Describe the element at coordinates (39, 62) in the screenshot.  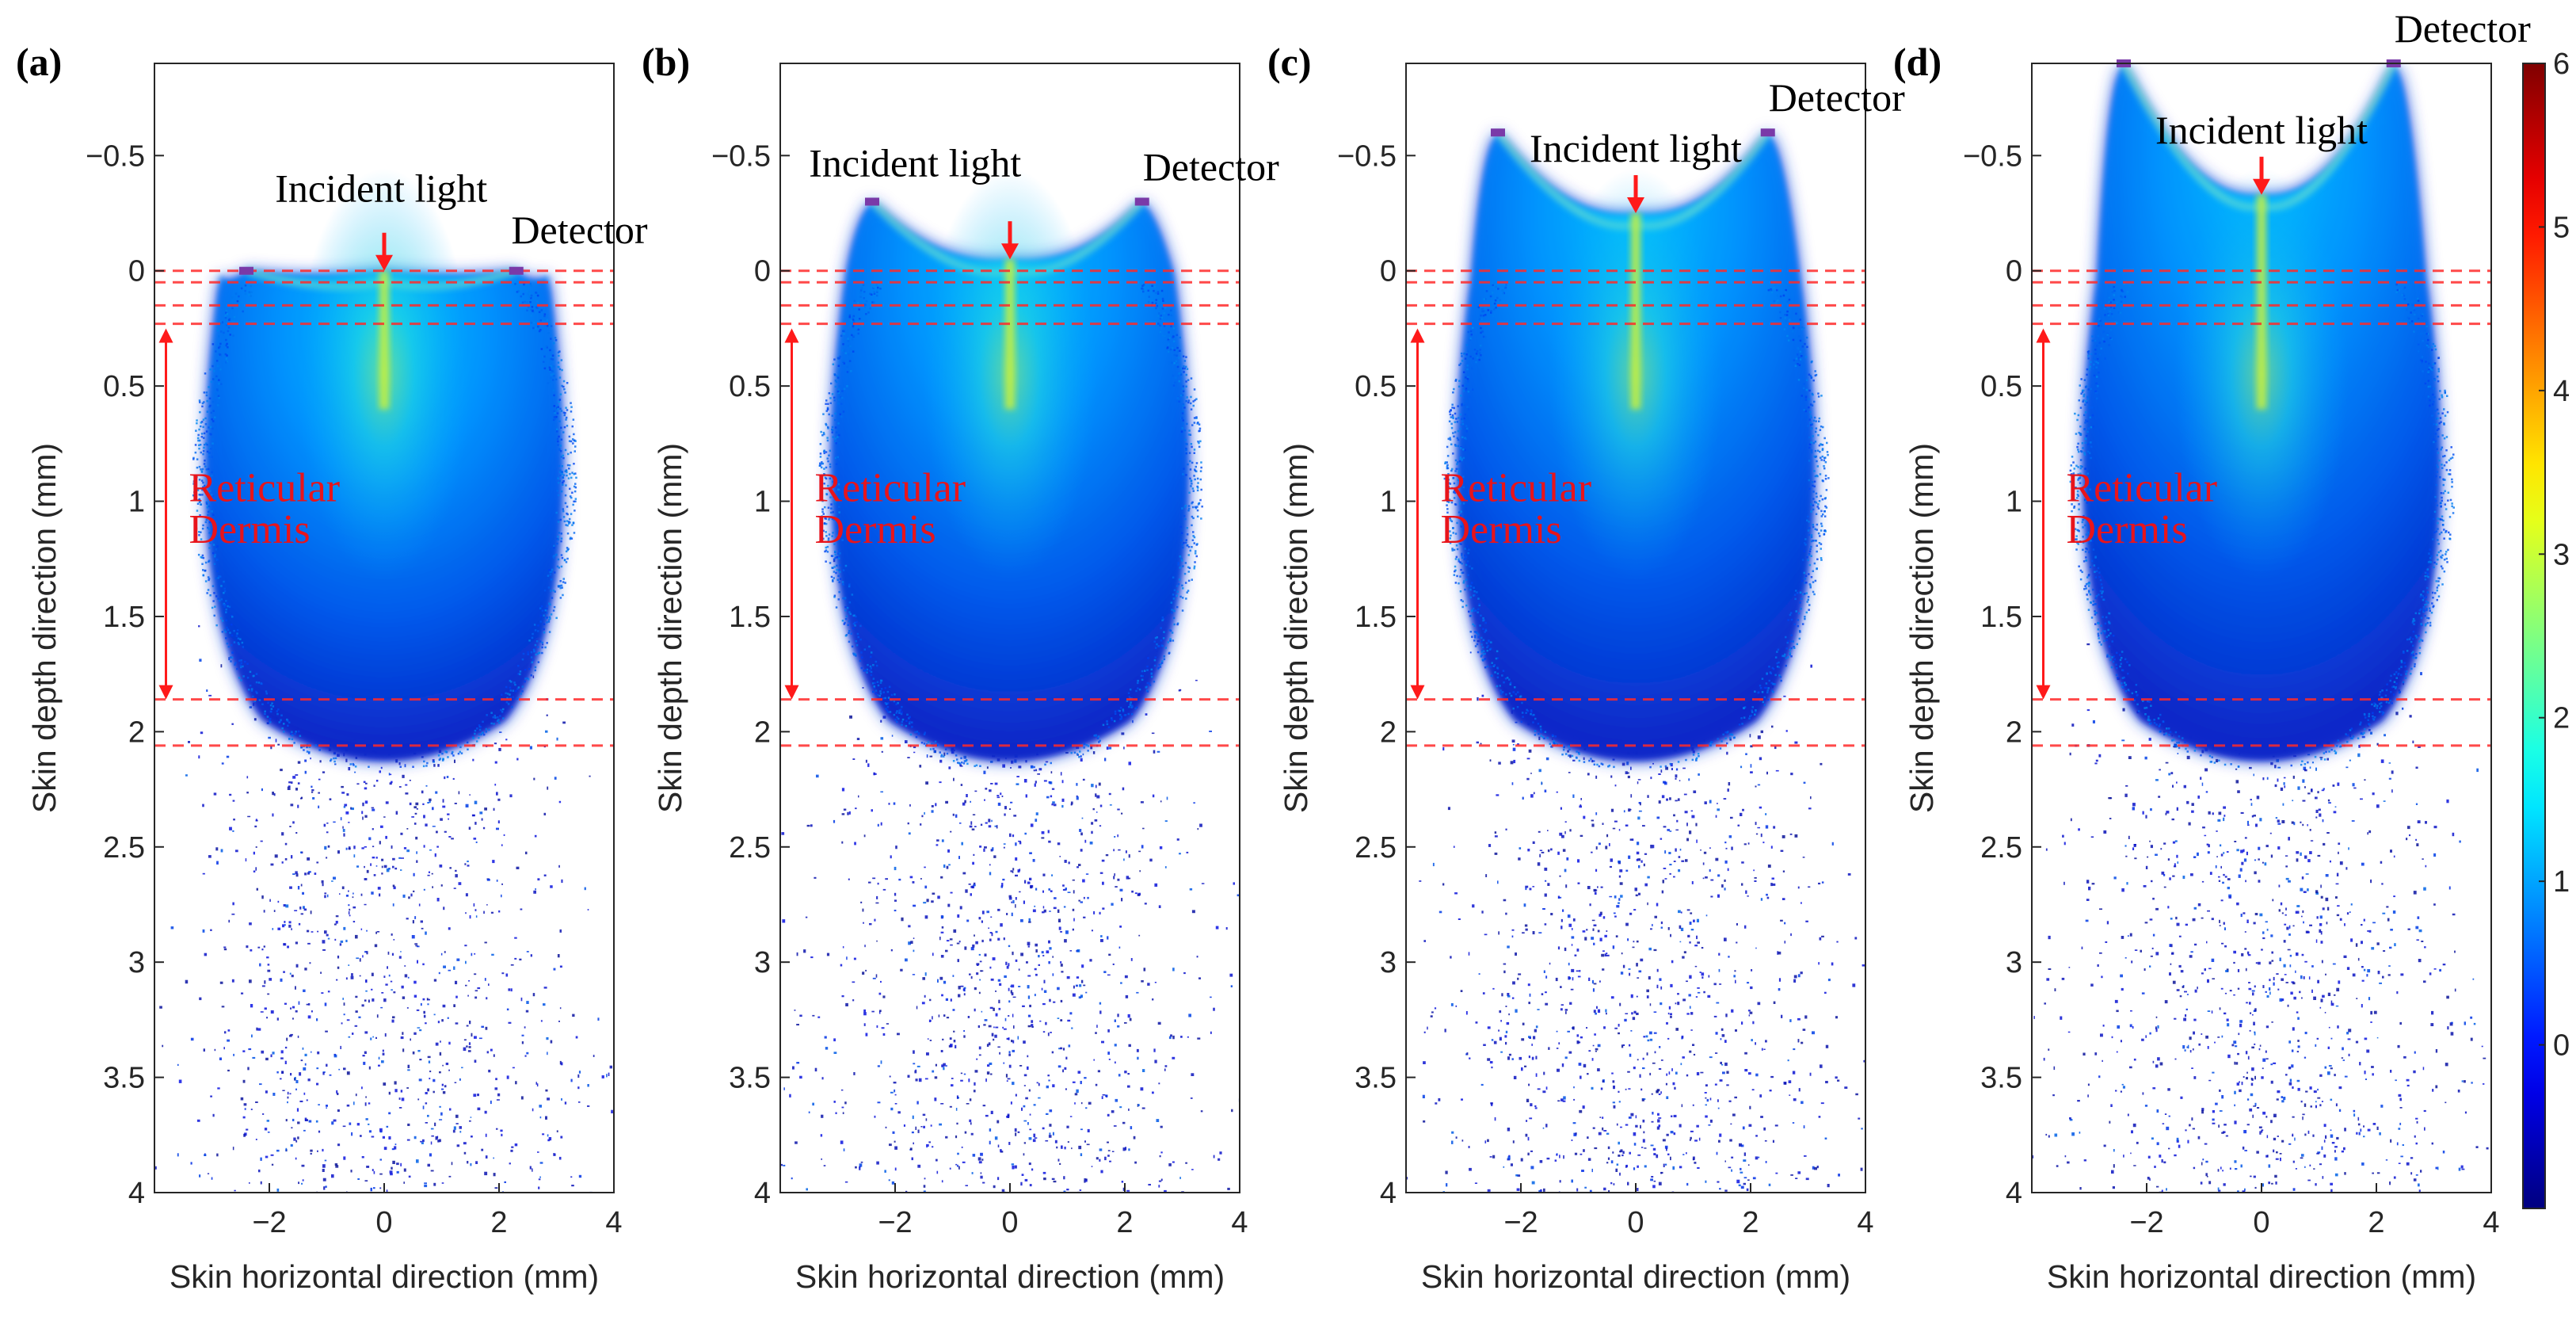
I see `panel-label: (a)` at that location.